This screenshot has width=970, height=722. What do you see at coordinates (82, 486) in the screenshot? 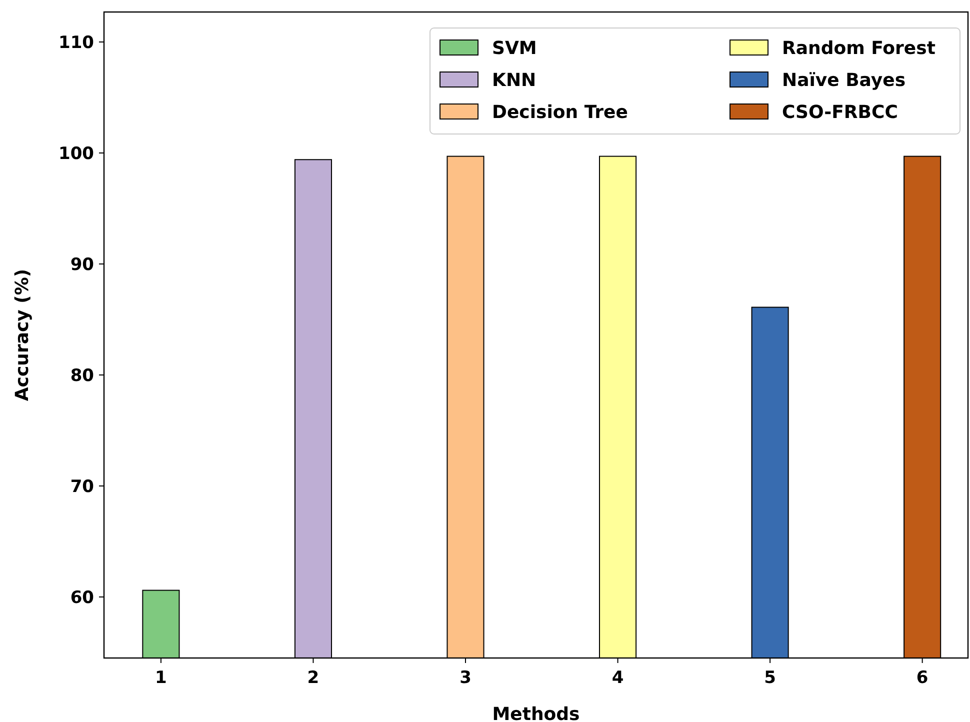
I see `y-tick-label: 70` at bounding box center [82, 486].